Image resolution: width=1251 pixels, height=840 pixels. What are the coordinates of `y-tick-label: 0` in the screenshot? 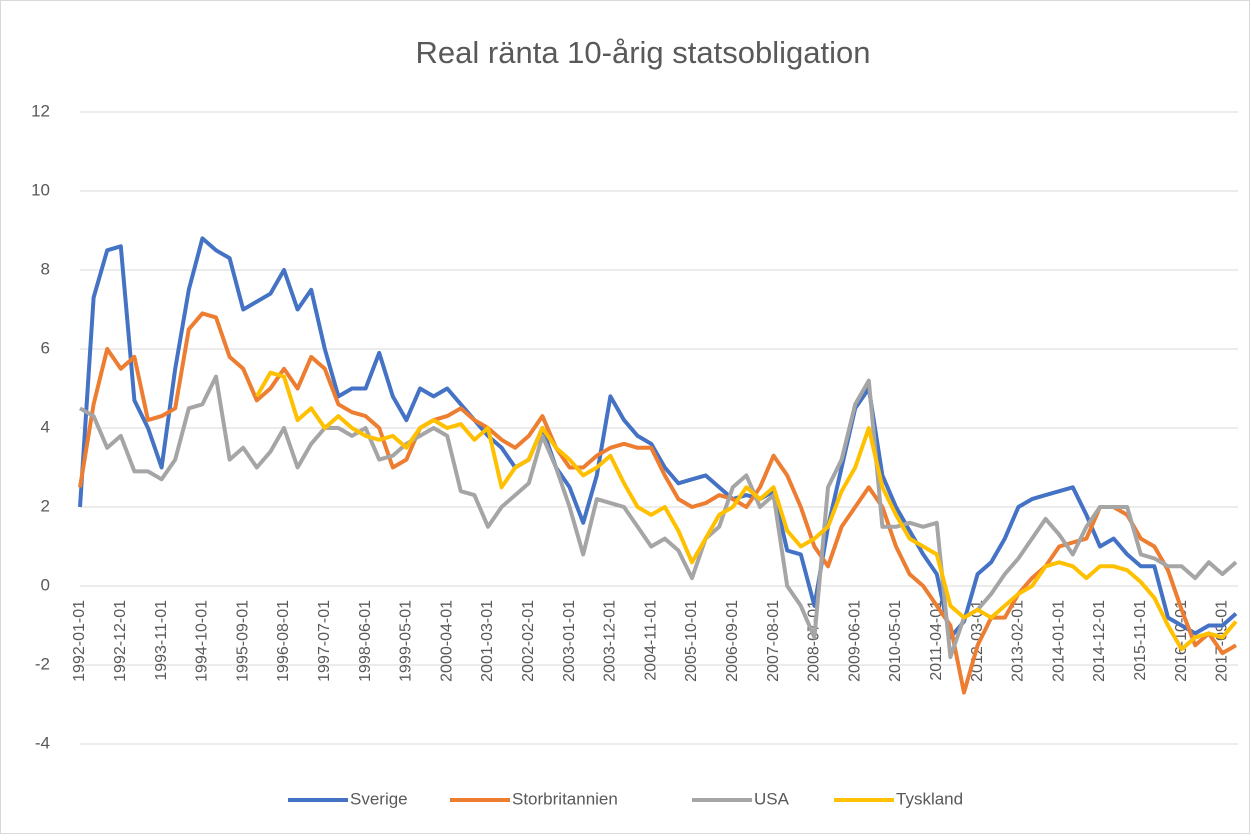 It's located at (45, 584).